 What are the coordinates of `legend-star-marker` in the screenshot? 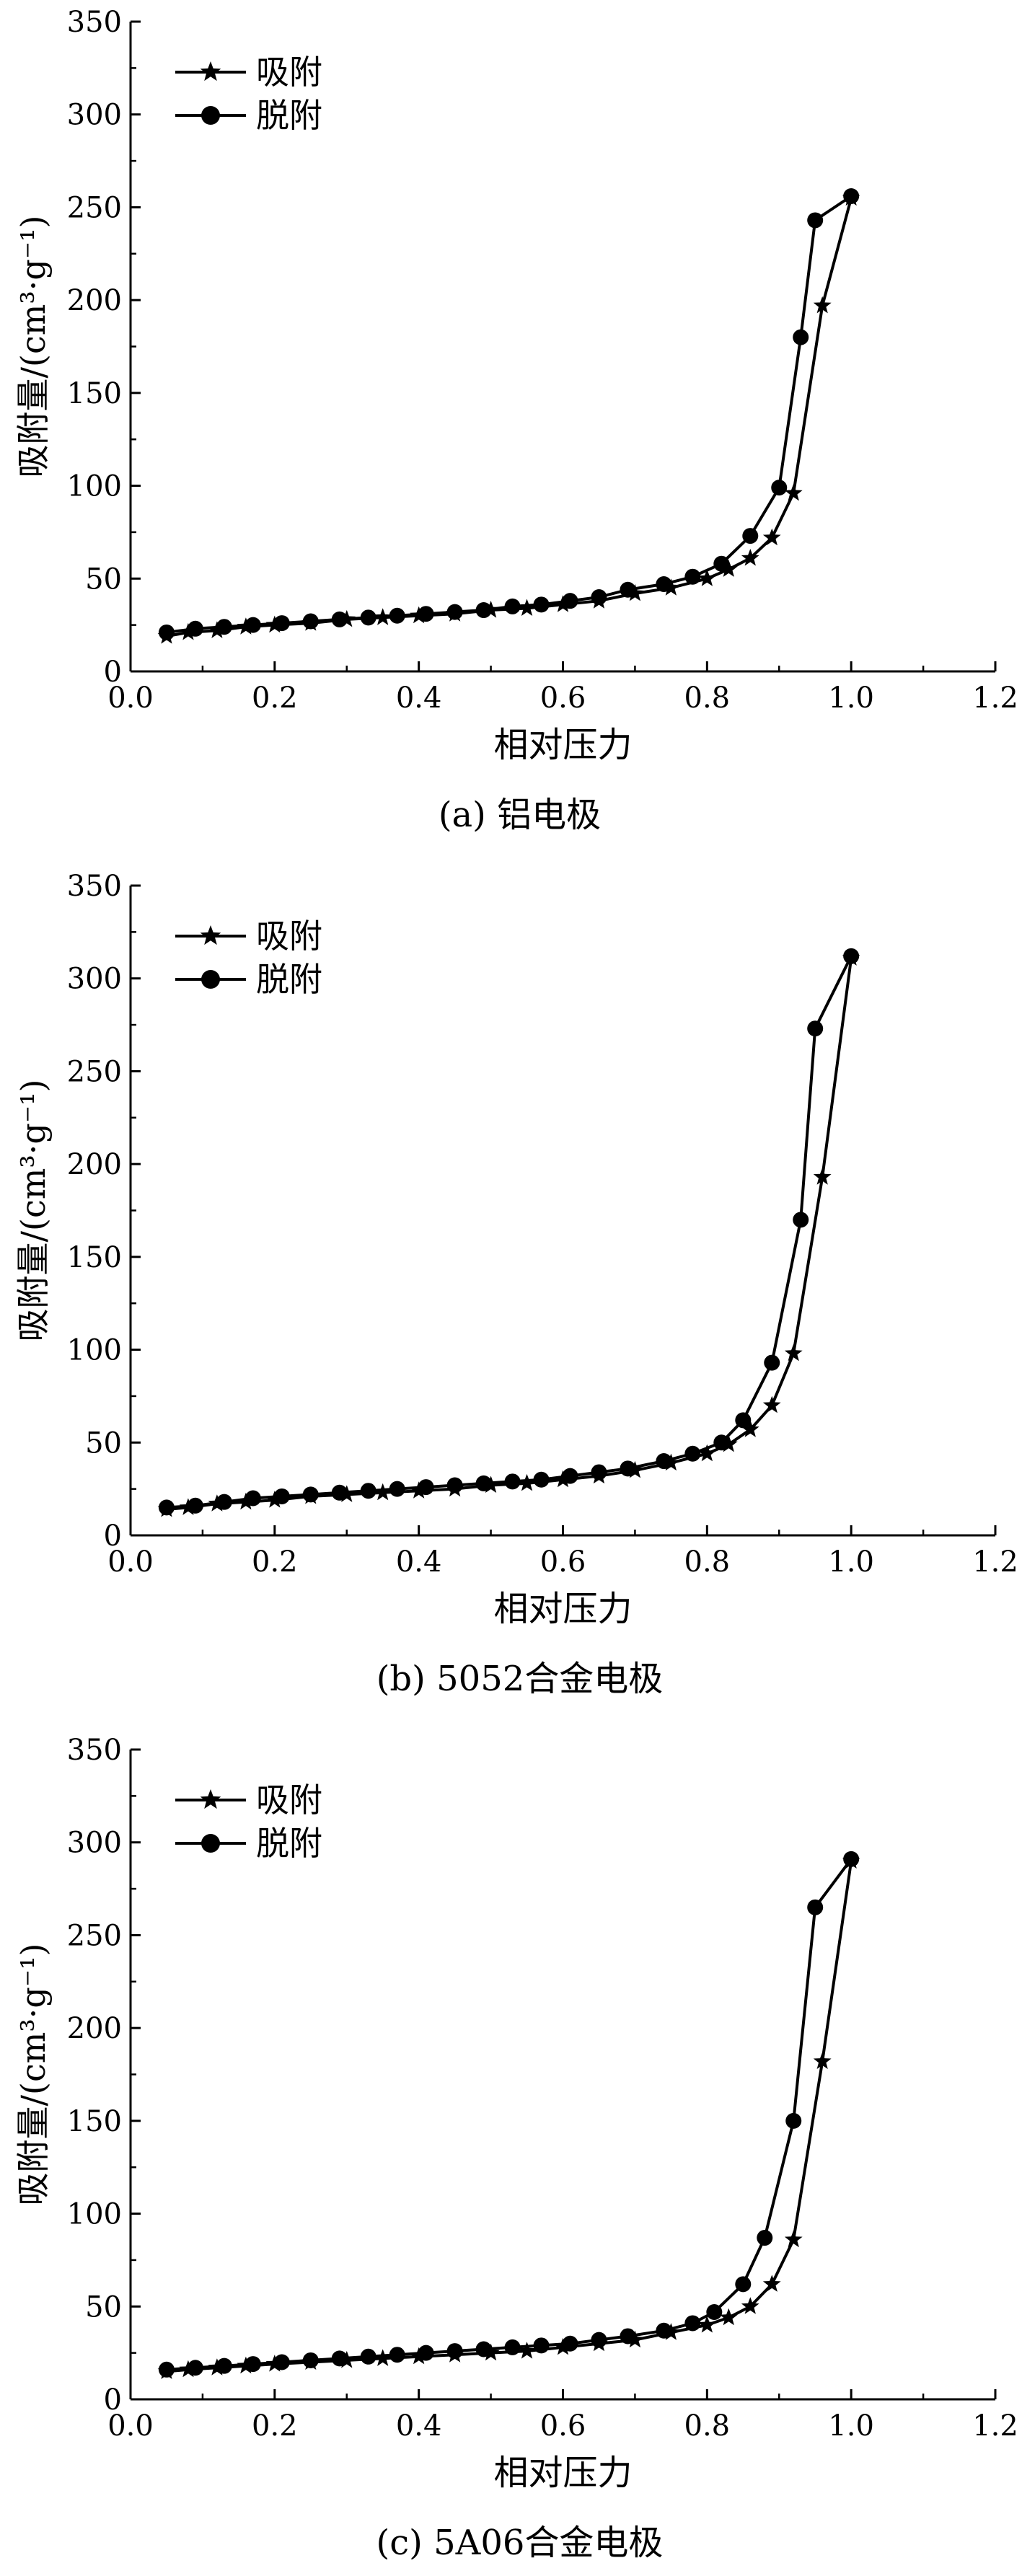 It's located at (210, 935).